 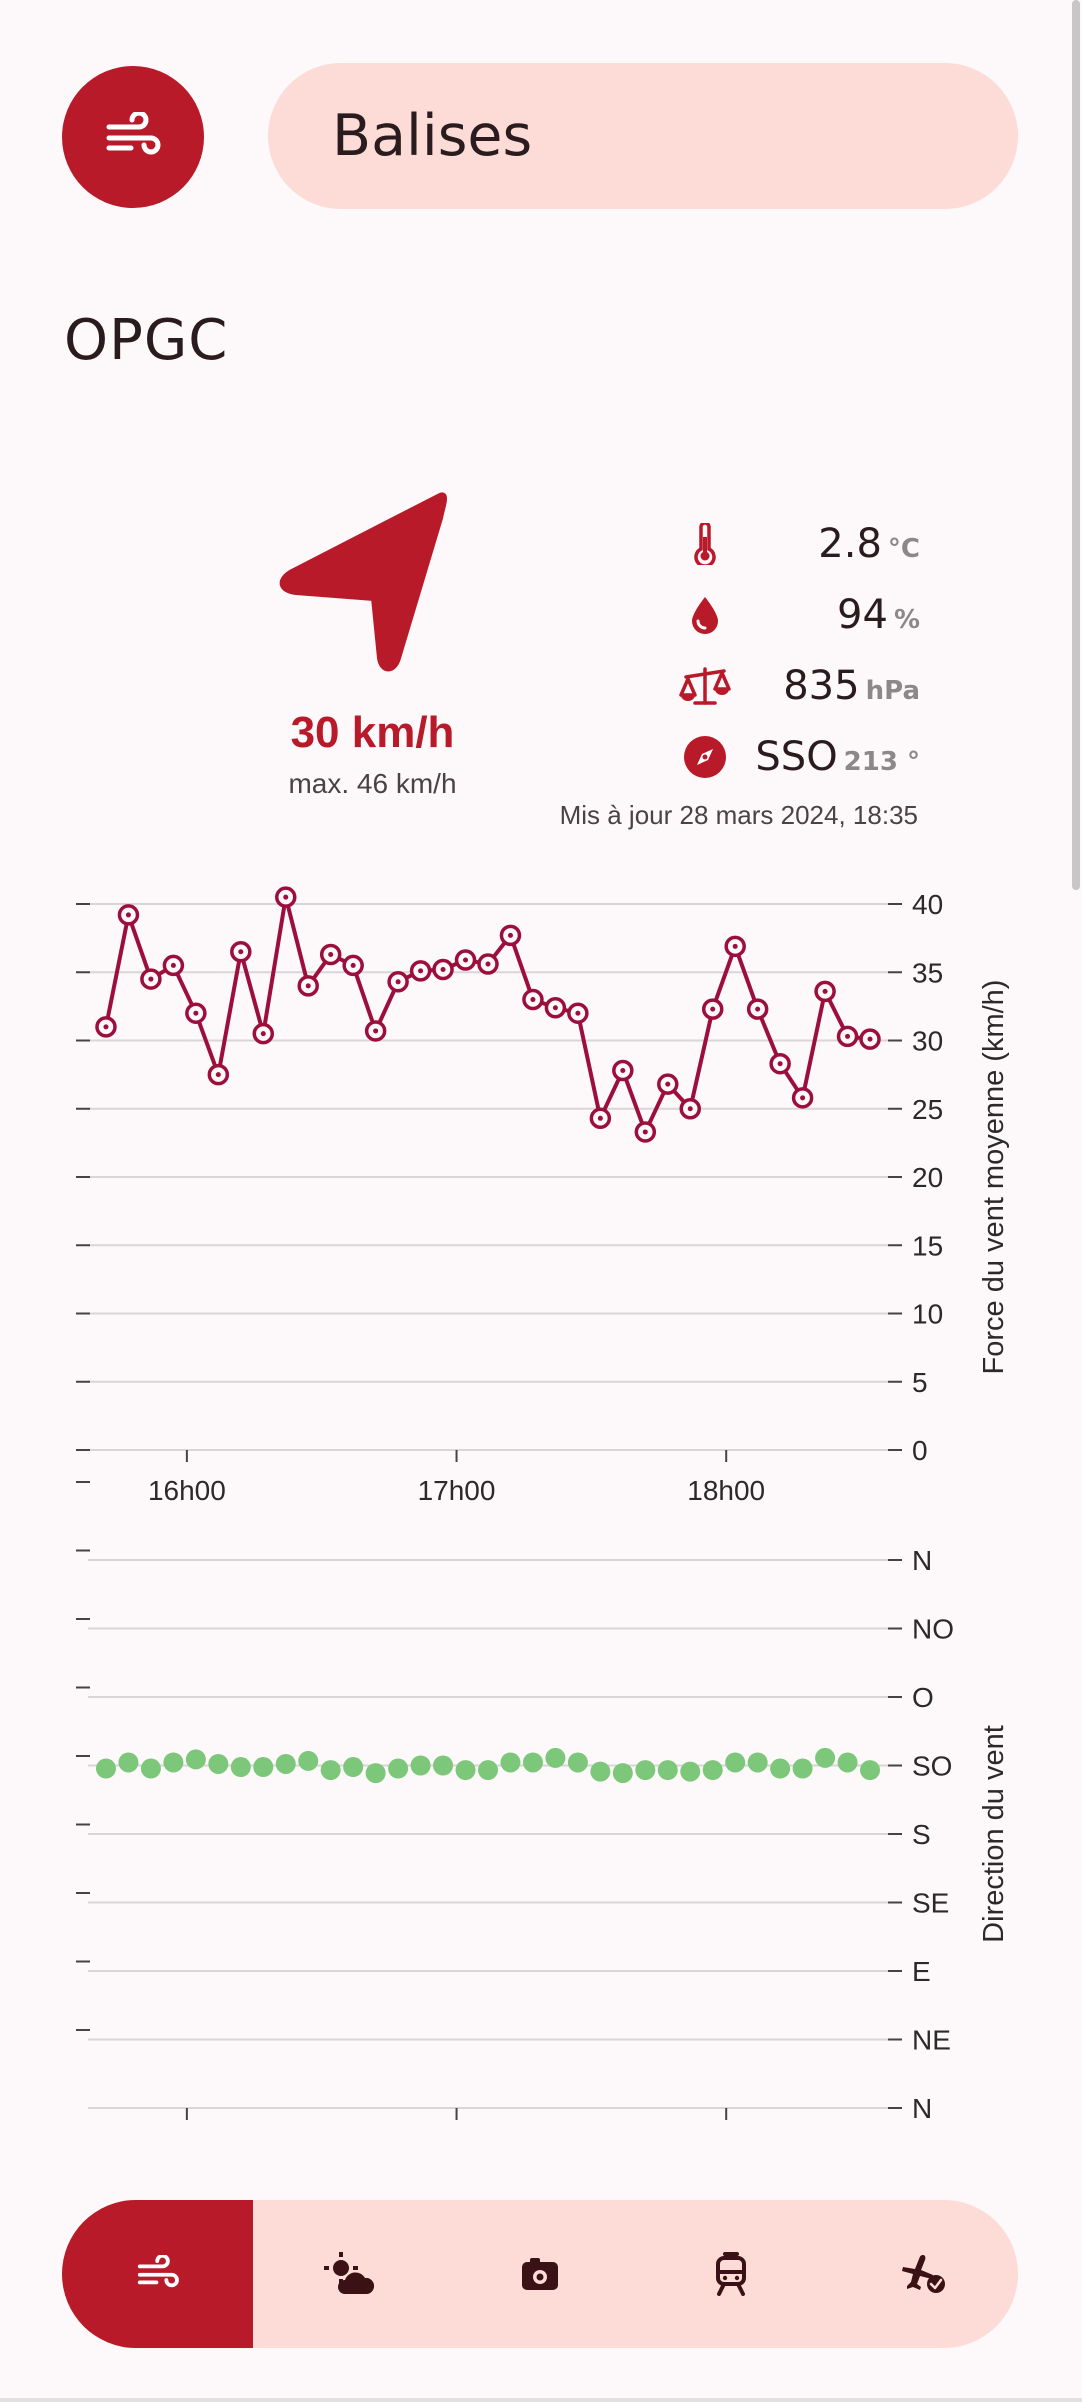 I want to click on page-title: Balises, so click(x=432, y=136).